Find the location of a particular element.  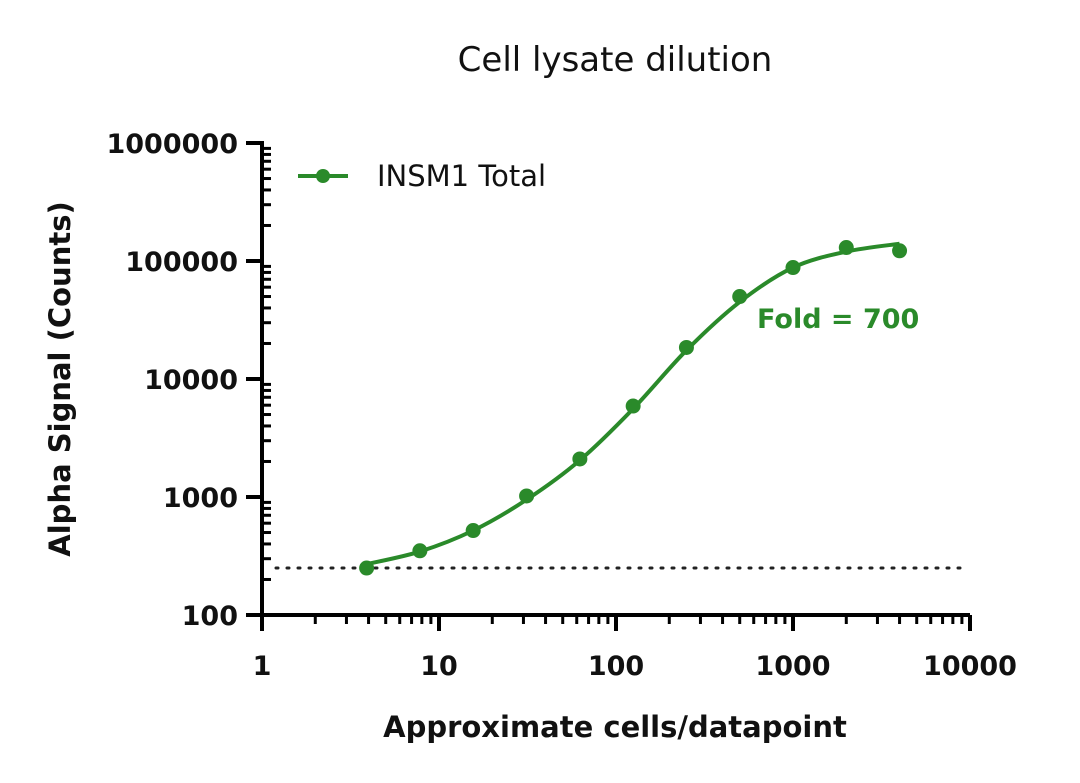

x-tick-label: 1 is located at coordinates (262, 666).